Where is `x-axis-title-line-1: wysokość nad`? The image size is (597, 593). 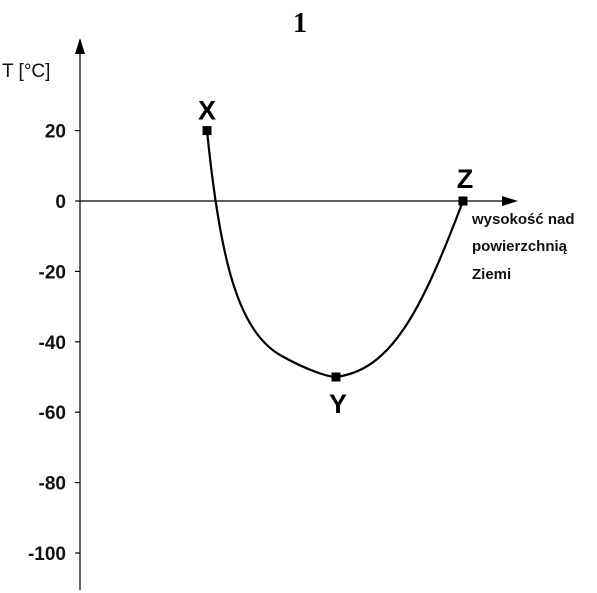
x-axis-title-line-1: wysokość nad is located at coordinates (523, 219).